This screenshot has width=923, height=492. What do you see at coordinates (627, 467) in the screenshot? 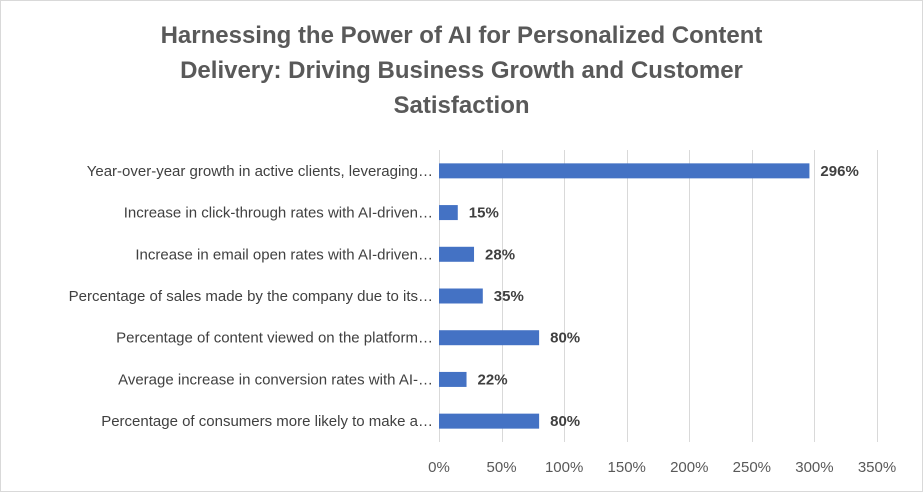
I see `x-tick-label: 150%` at bounding box center [627, 467].